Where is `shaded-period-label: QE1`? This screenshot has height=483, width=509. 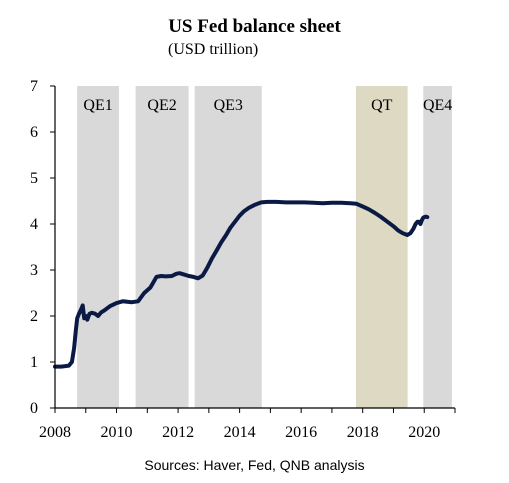
shaded-period-label: QE1 is located at coordinates (97, 105).